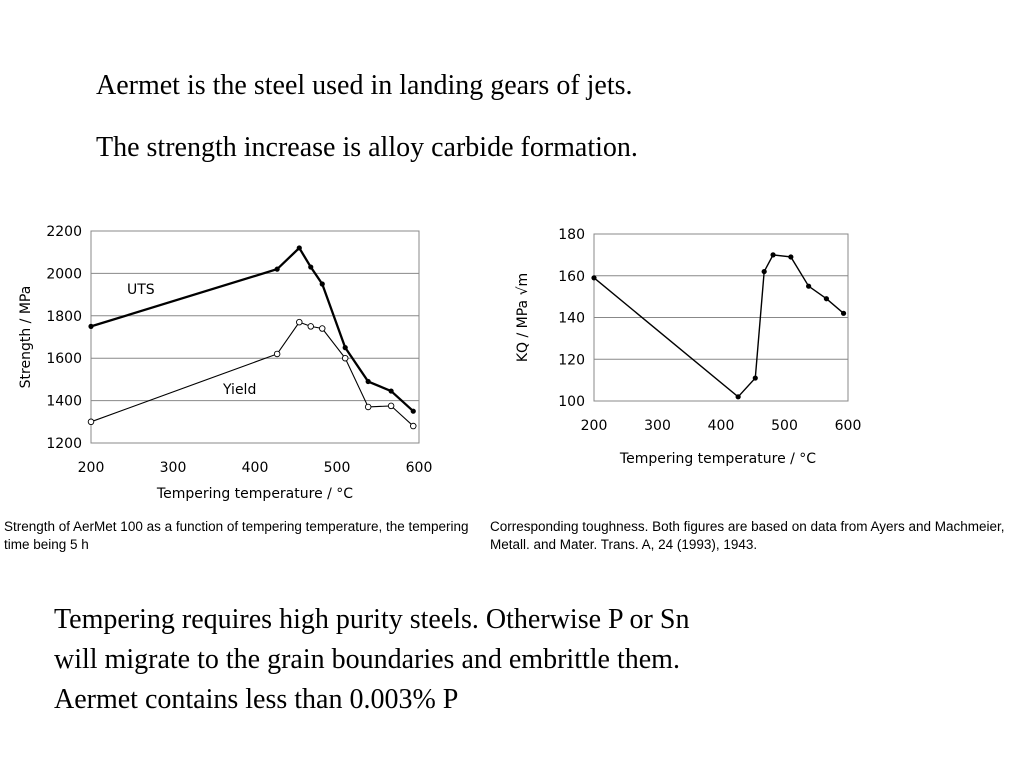  I want to click on bottom-line-3: Aermet contains less than 0.003% P, so click(256, 699).